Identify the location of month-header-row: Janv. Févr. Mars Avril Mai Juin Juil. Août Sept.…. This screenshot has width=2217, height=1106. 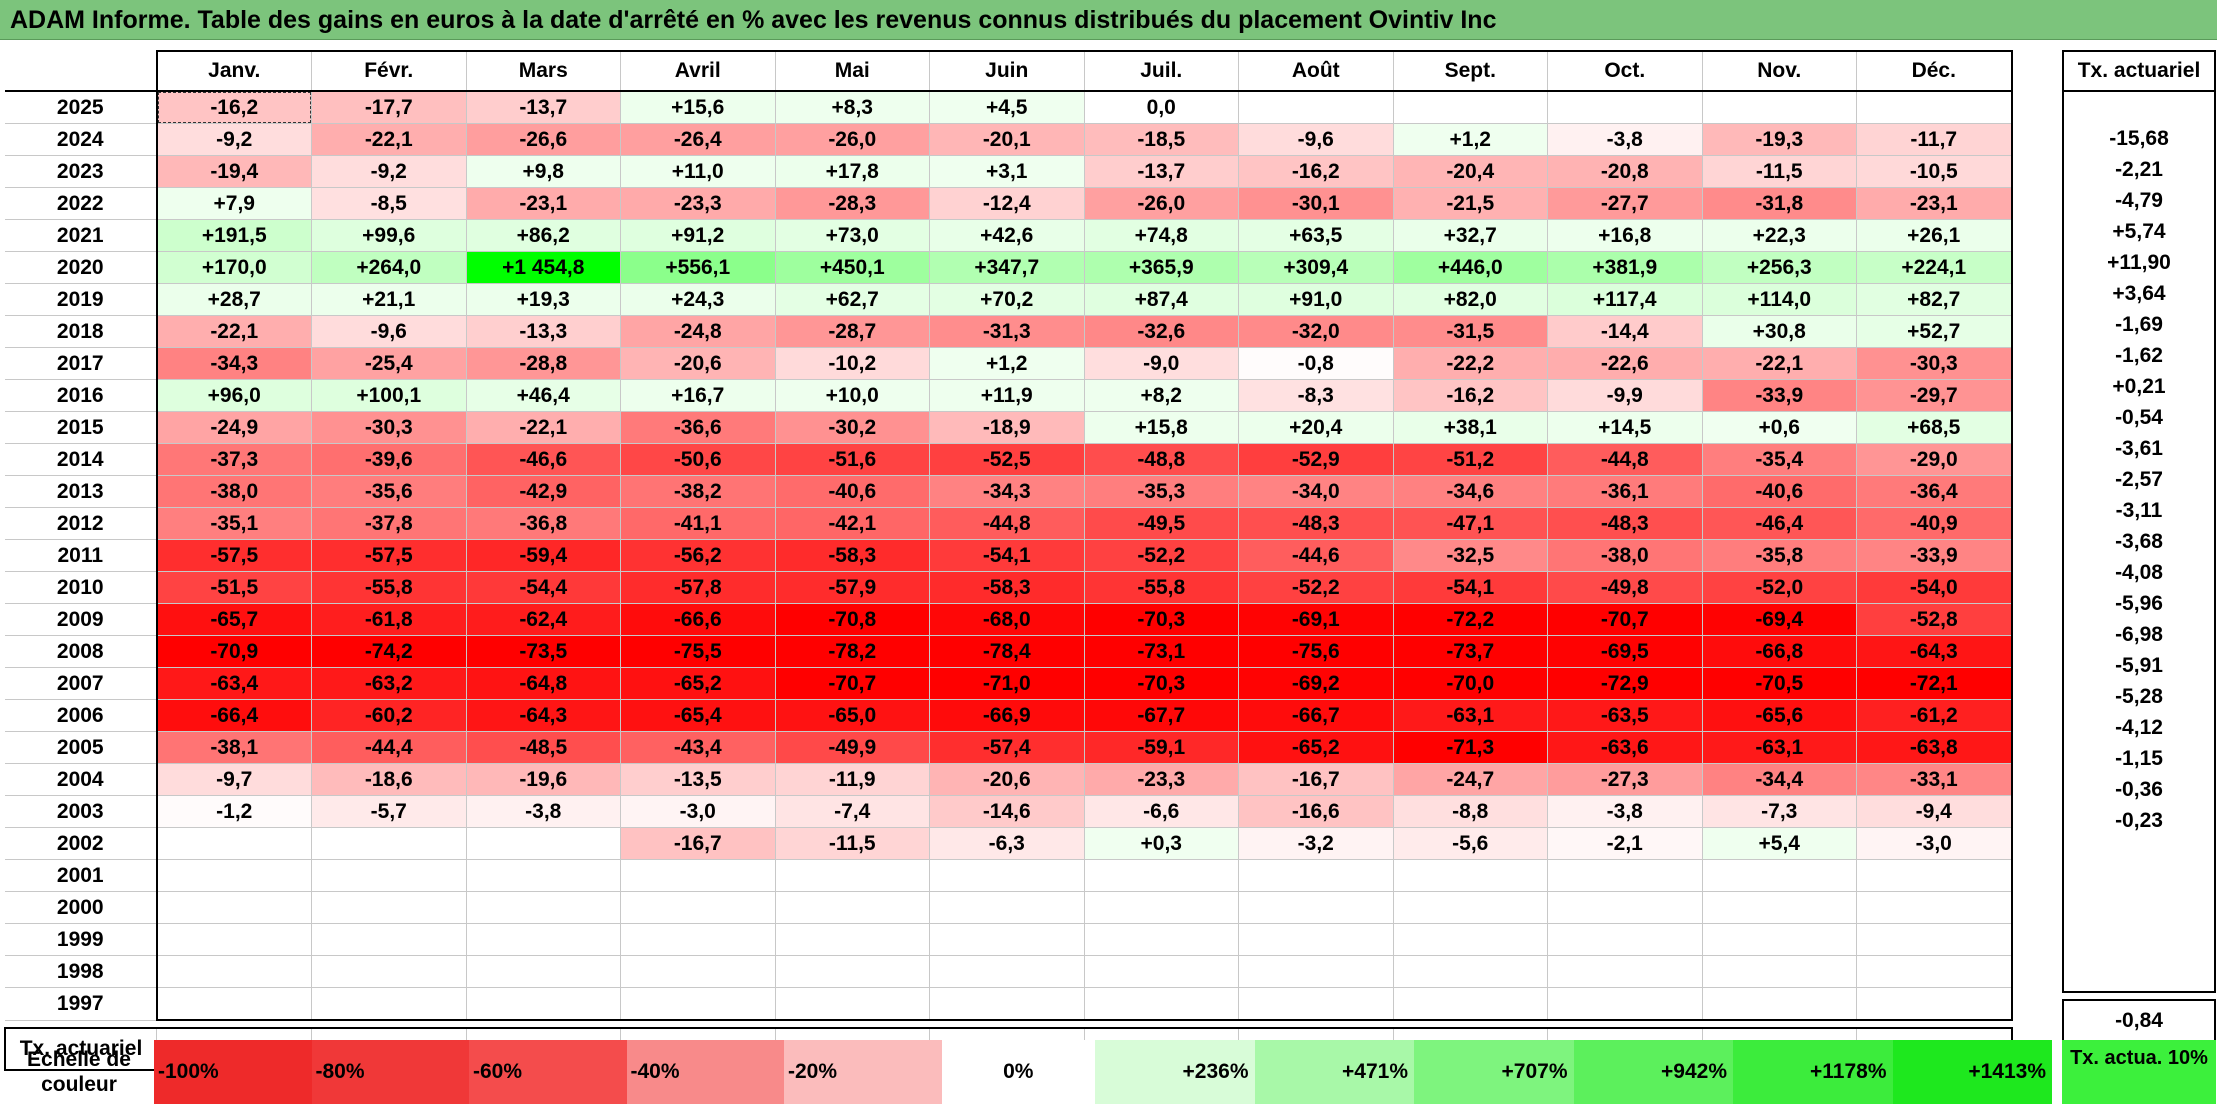
(1009, 71).